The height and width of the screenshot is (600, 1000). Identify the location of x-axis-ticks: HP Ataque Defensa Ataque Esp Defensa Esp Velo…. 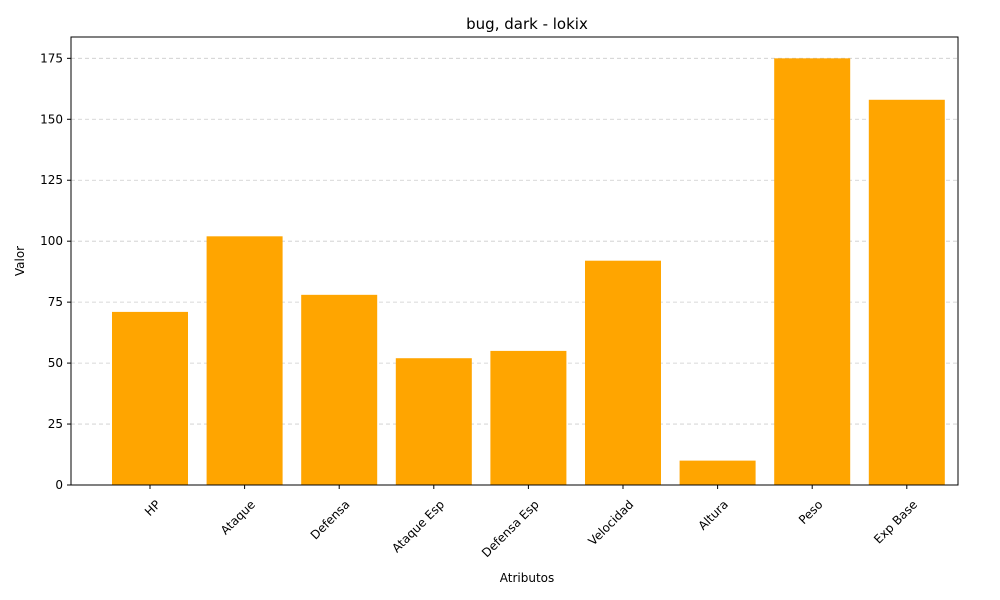
(531, 522).